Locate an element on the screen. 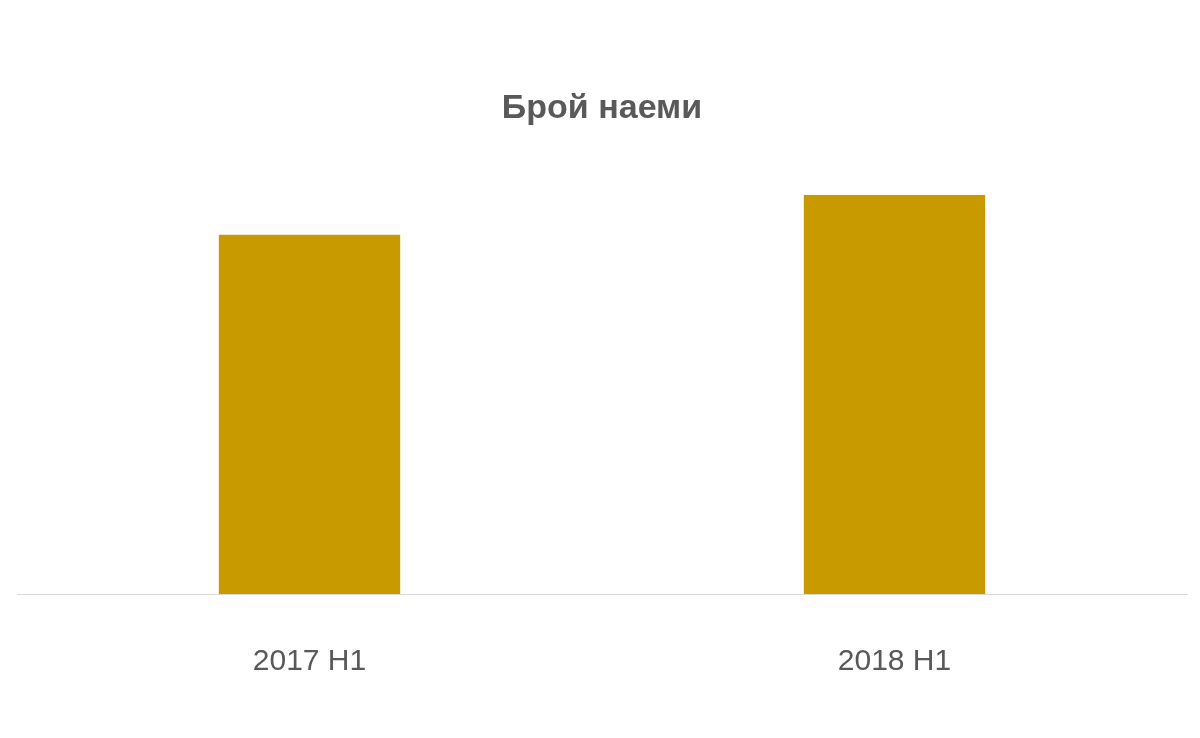 This screenshot has height=738, width=1200. x-tick-label: 2017 H1 is located at coordinates (309, 660).